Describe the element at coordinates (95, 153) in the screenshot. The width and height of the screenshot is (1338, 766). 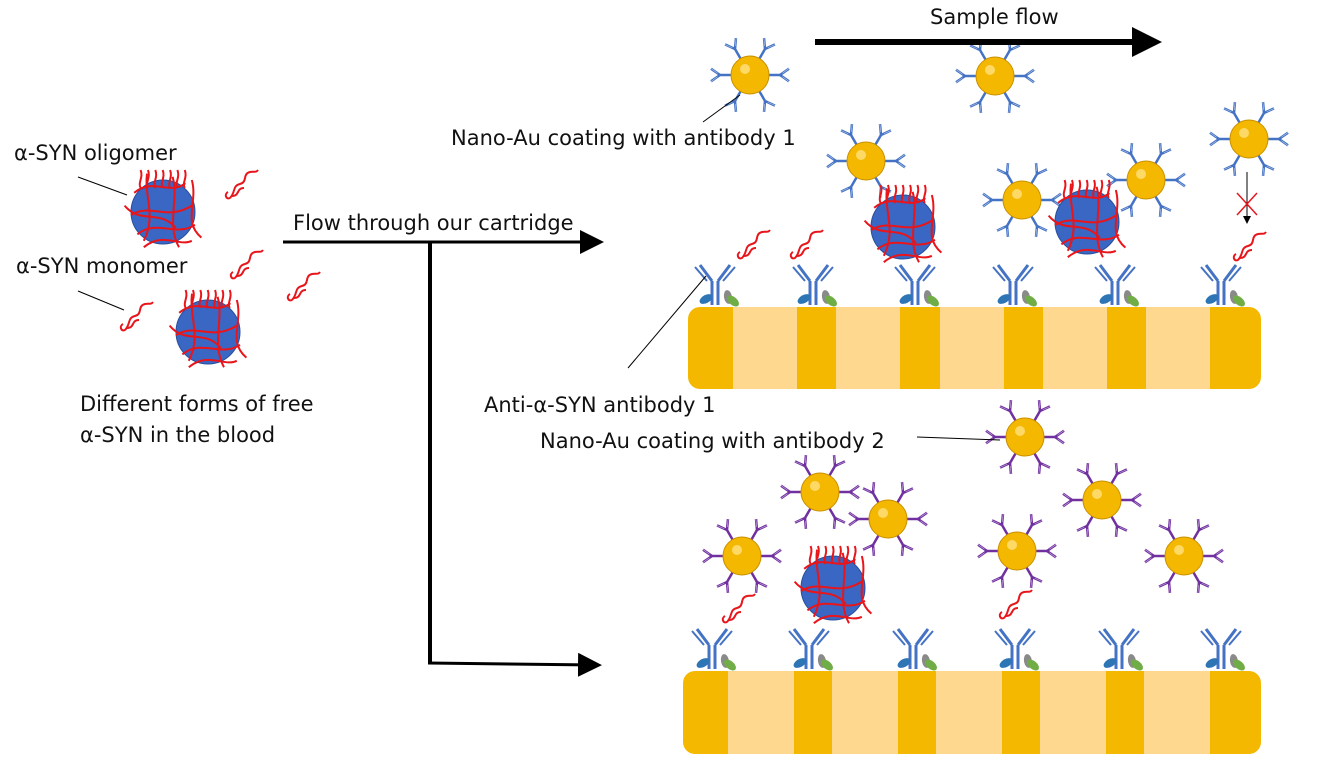
I see `label-oligomer: α-SYN oligomer` at that location.